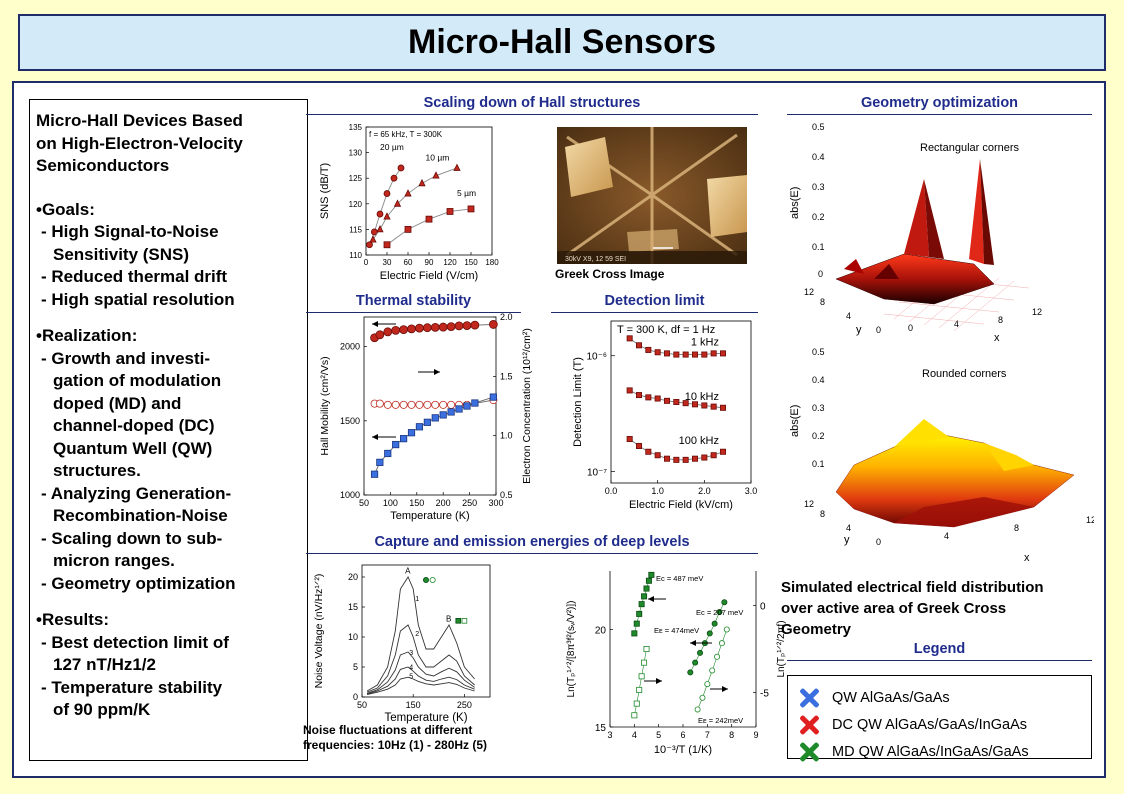  Describe the element at coordinates (135, 653) in the screenshot. I see `list-item: - Best detection limit of 127 nT/Hz1/2` at that location.